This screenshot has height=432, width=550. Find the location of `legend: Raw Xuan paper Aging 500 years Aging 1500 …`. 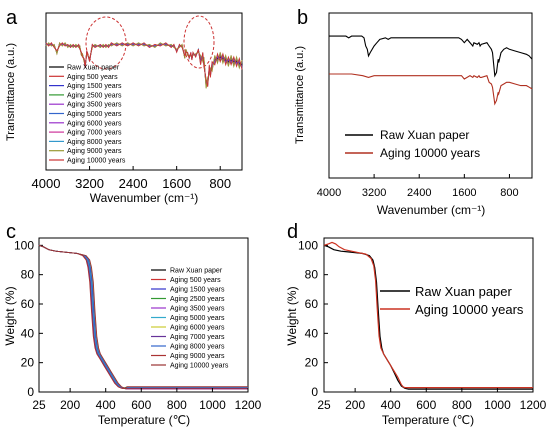

legend: Raw Xuan paper Aging 500 years Aging 1500 … is located at coordinates (87, 115).